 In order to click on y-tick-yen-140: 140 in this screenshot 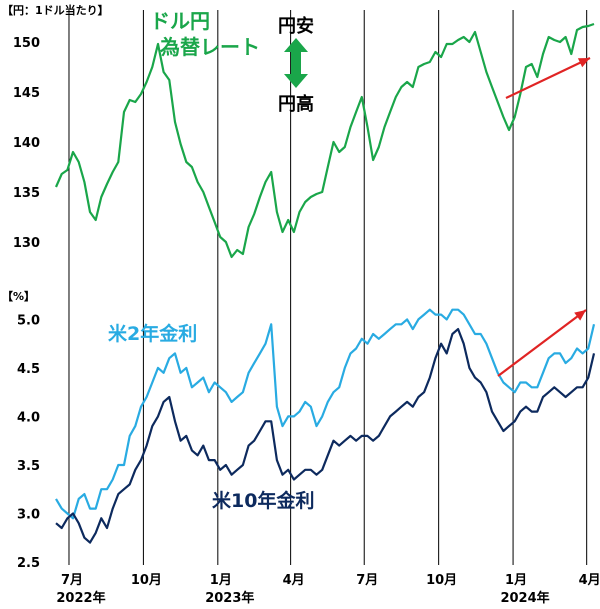, I will do `click(26, 143)`.